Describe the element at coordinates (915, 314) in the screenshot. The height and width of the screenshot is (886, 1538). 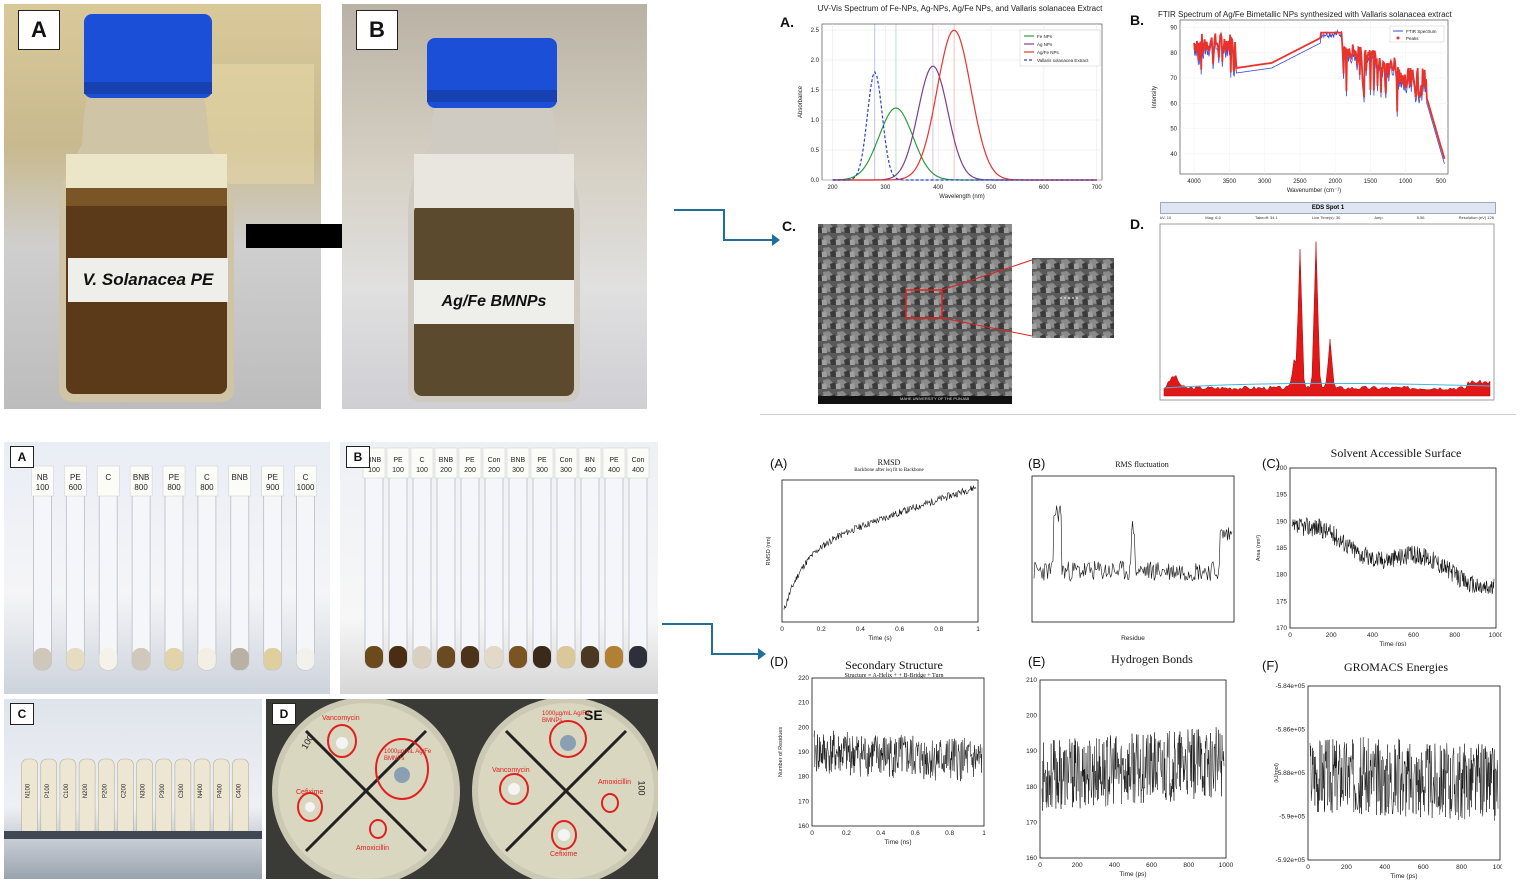
I see `sem-micrograph` at that location.